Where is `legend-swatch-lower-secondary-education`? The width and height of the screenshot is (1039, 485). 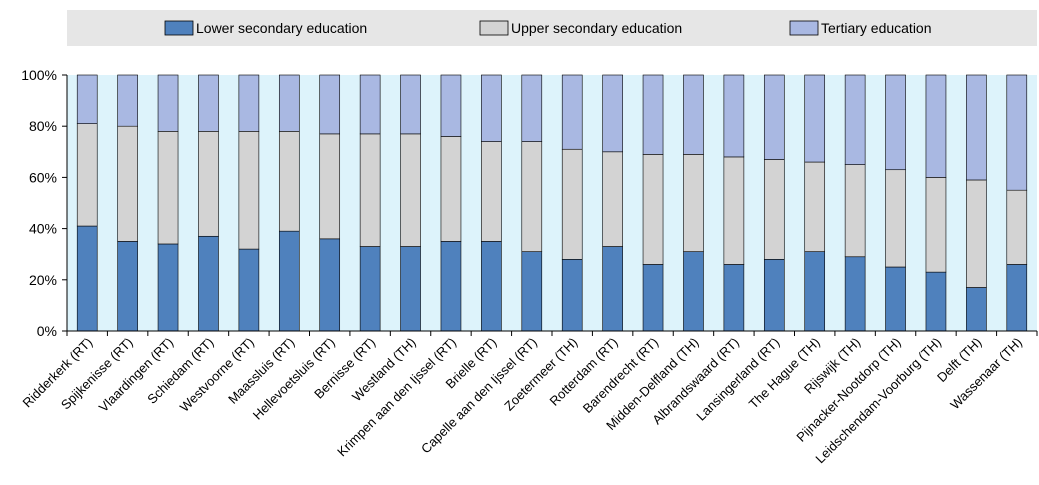
legend-swatch-lower-secondary-education is located at coordinates (179, 28).